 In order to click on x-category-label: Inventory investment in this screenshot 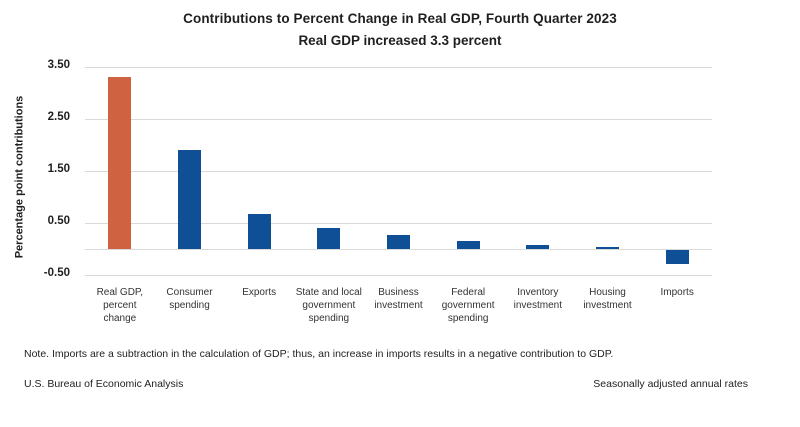, I will do `click(537, 299)`.